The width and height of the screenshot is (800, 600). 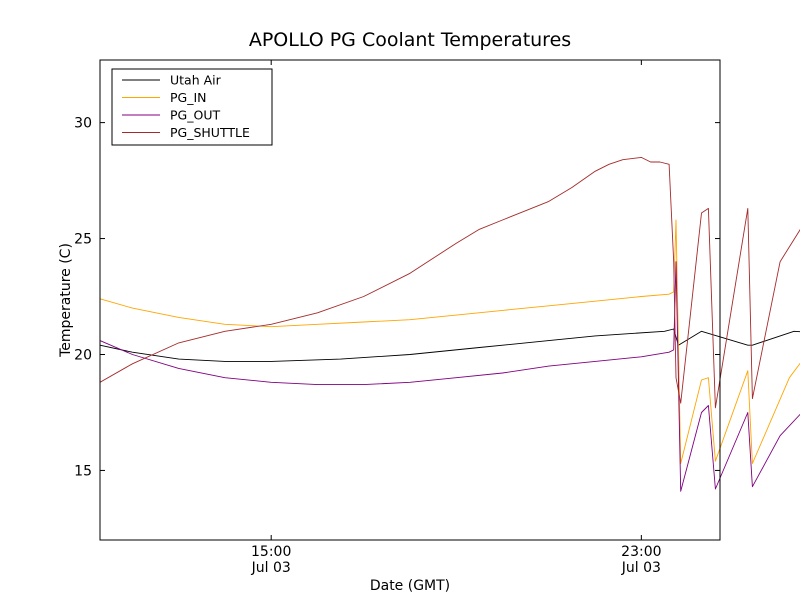 What do you see at coordinates (196, 80) in the screenshot?
I see `legend-label-0: Utah Air` at bounding box center [196, 80].